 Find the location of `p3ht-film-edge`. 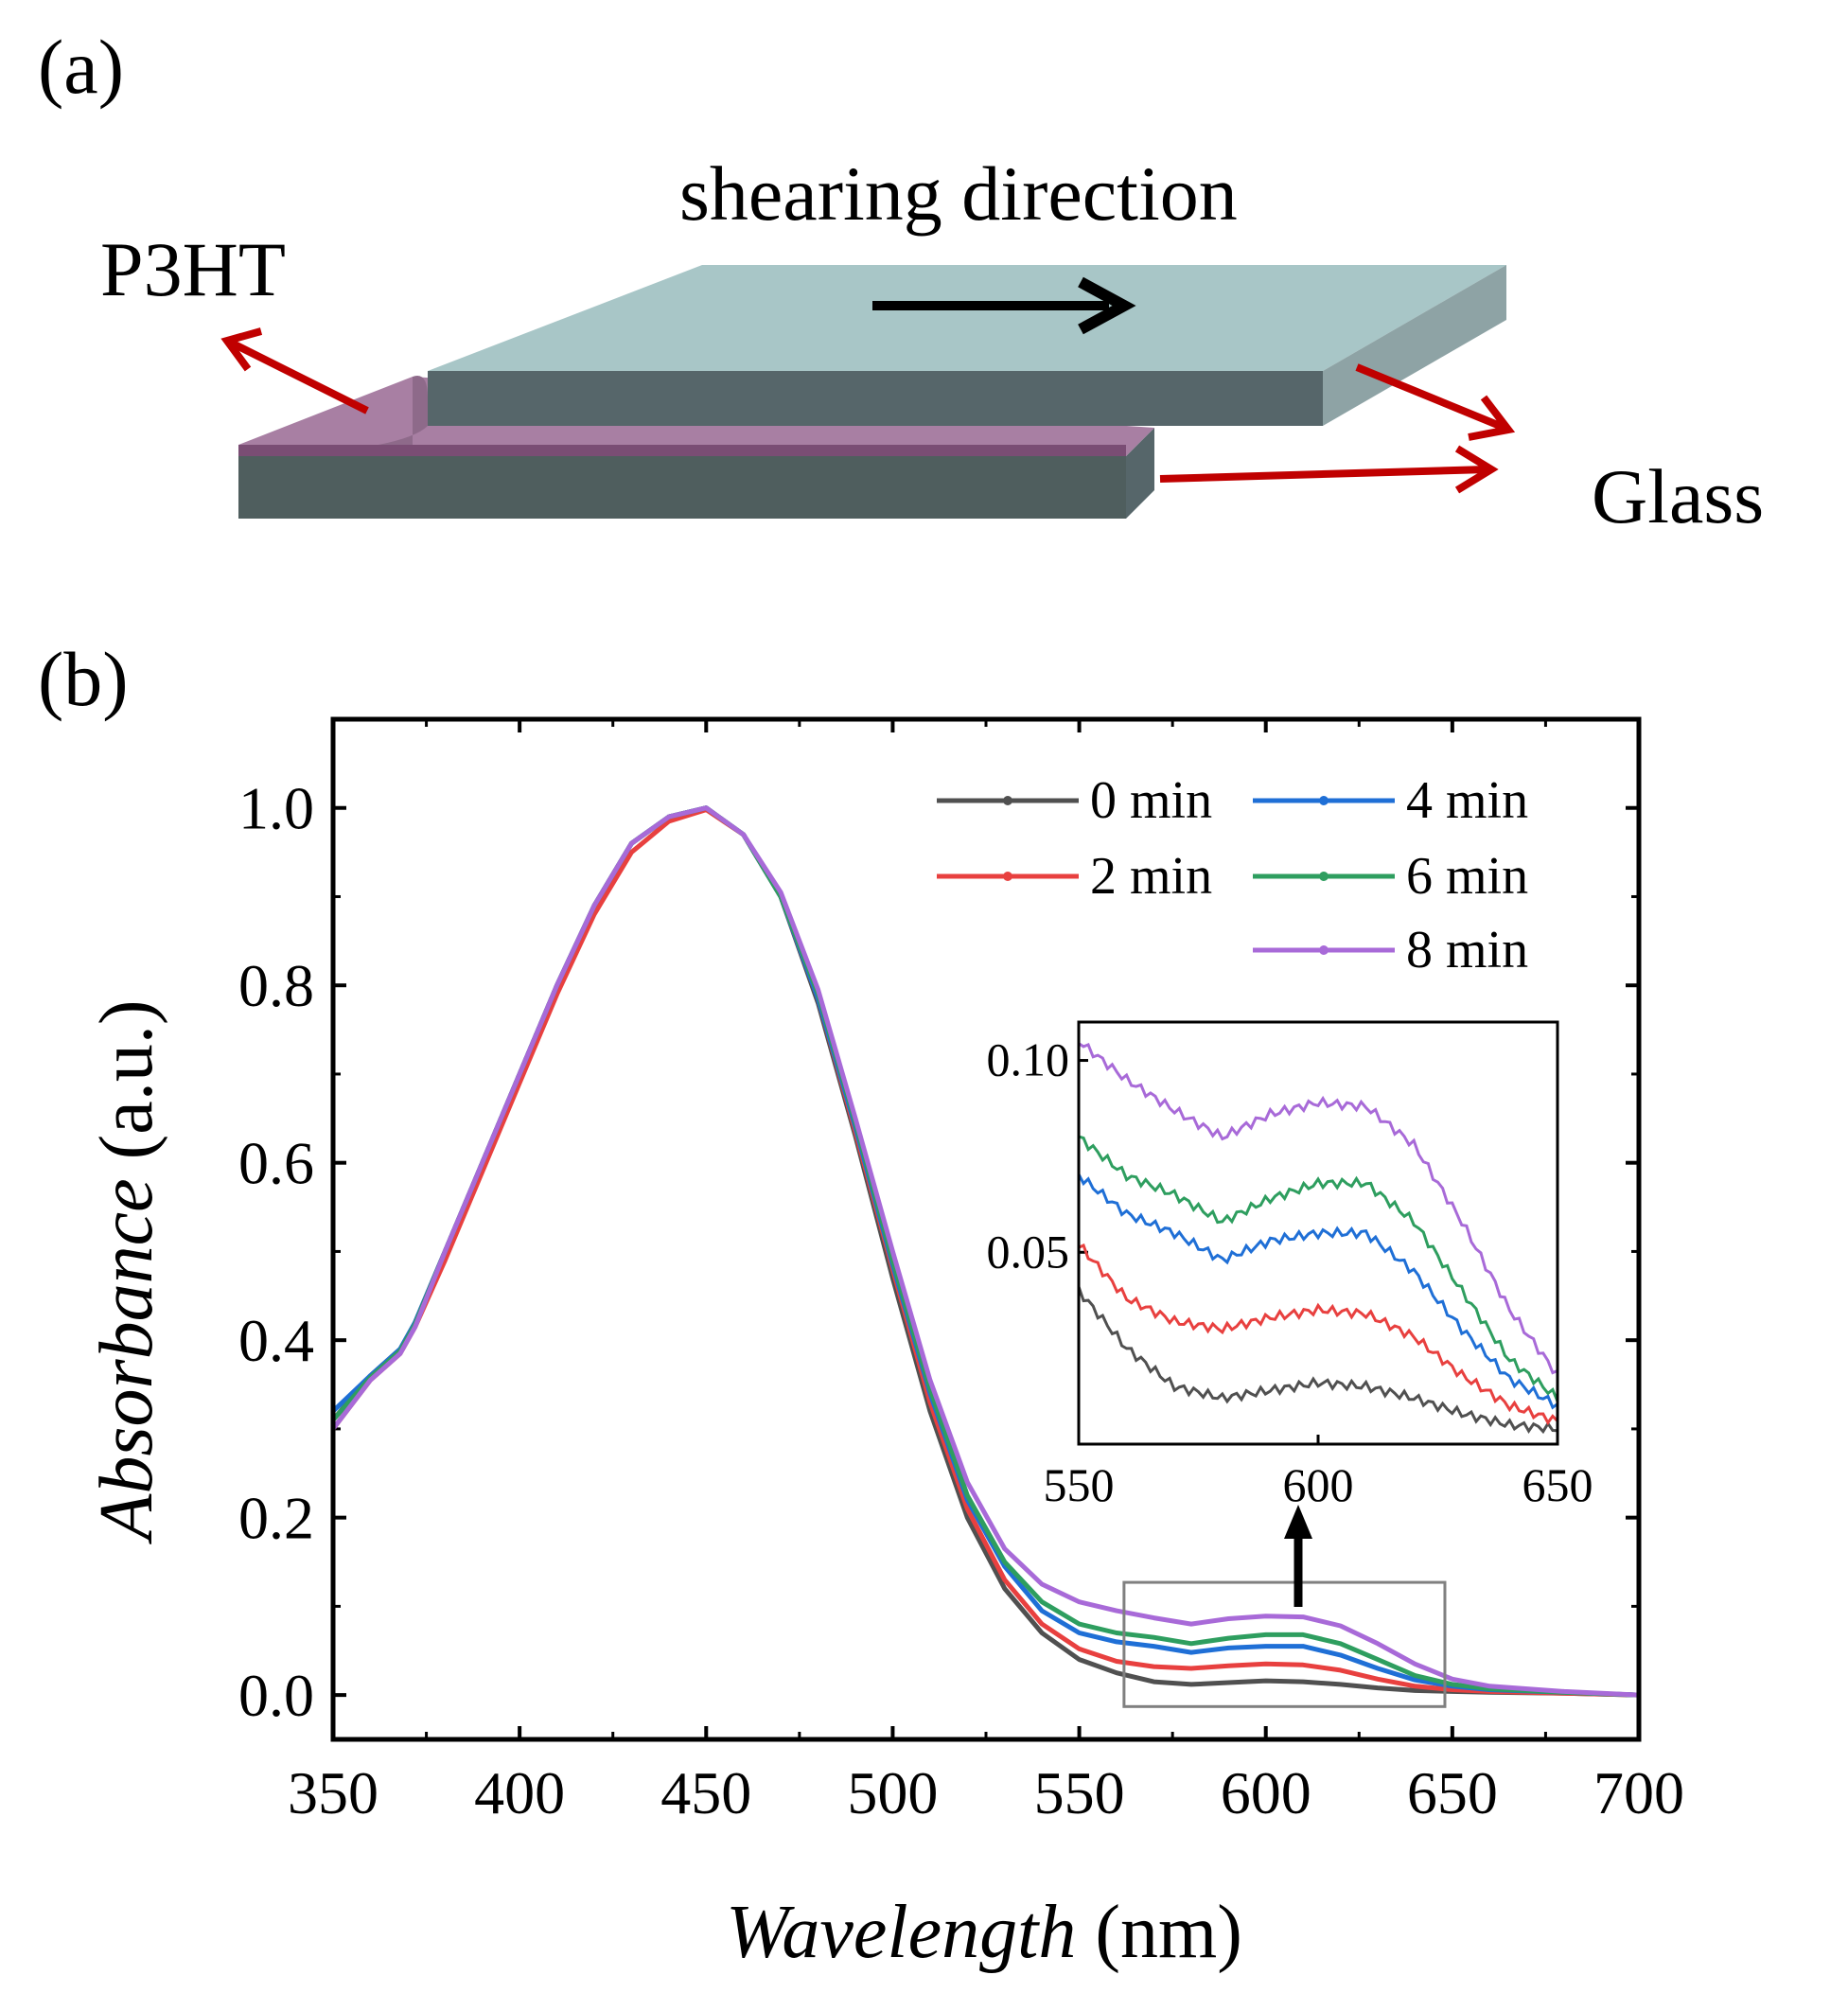

p3ht-film-edge is located at coordinates (682, 450).